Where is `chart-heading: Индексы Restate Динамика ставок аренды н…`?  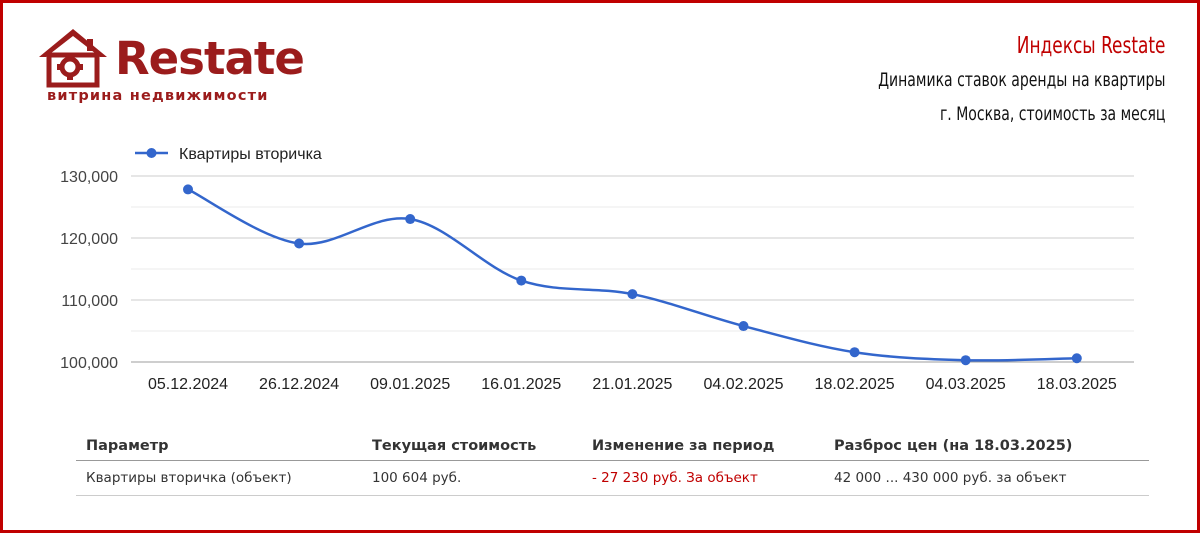 chart-heading: Индексы Restate Динамика ставок аренды н… is located at coordinates (990, 80).